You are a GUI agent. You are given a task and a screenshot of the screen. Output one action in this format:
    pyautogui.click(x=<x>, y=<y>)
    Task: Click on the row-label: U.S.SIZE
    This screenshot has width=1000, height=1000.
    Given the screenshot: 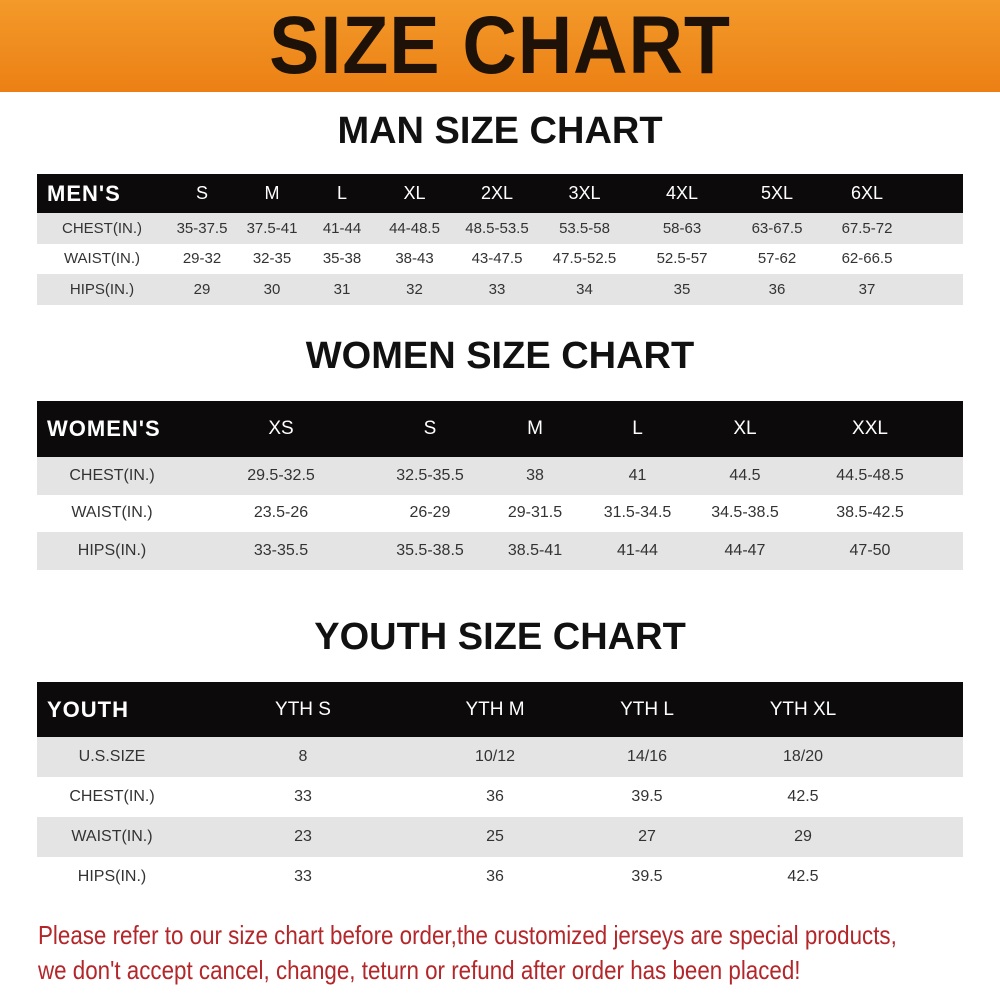 What is the action you would take?
    pyautogui.click(x=112, y=756)
    